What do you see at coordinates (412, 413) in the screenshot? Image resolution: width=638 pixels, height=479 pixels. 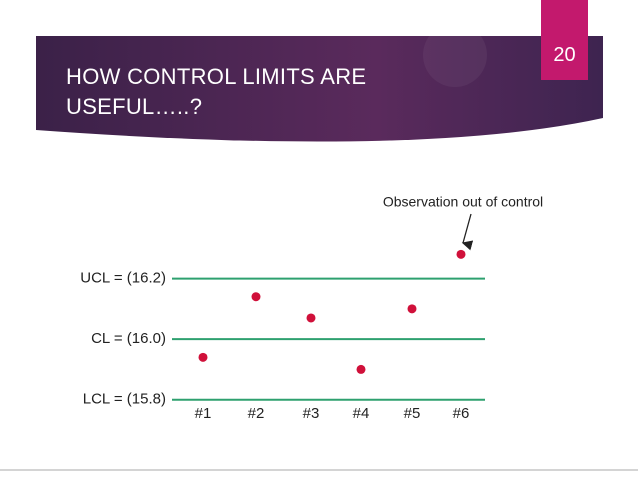 I see `x-tick-label: #5` at bounding box center [412, 413].